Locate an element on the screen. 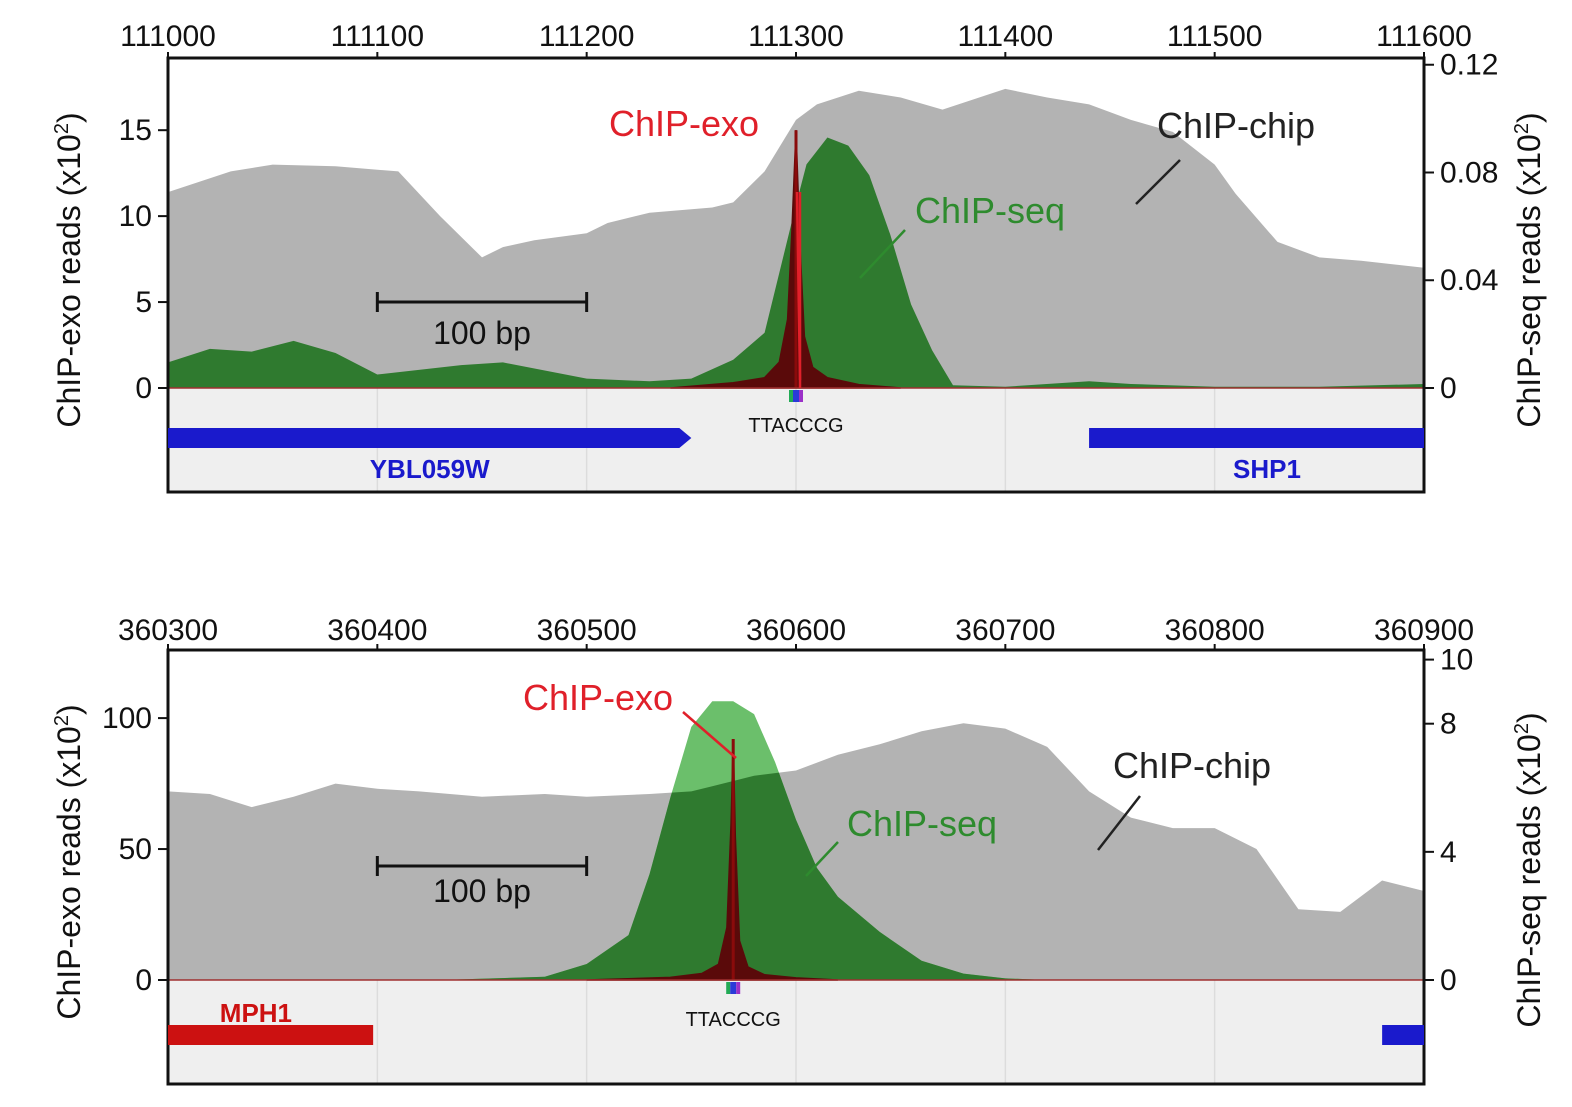 The height and width of the screenshot is (1107, 1572). right-tick-label: 0.08 is located at coordinates (1469, 172).